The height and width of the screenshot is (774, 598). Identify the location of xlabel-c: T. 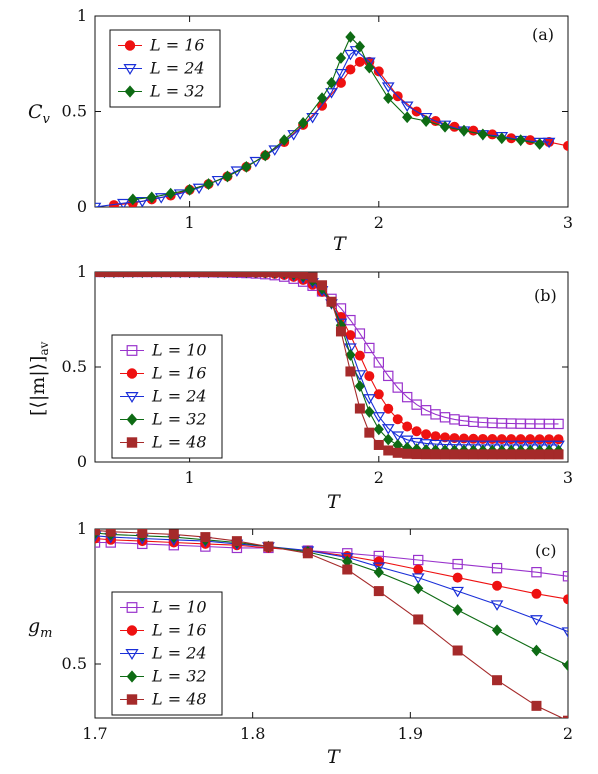
(334, 757).